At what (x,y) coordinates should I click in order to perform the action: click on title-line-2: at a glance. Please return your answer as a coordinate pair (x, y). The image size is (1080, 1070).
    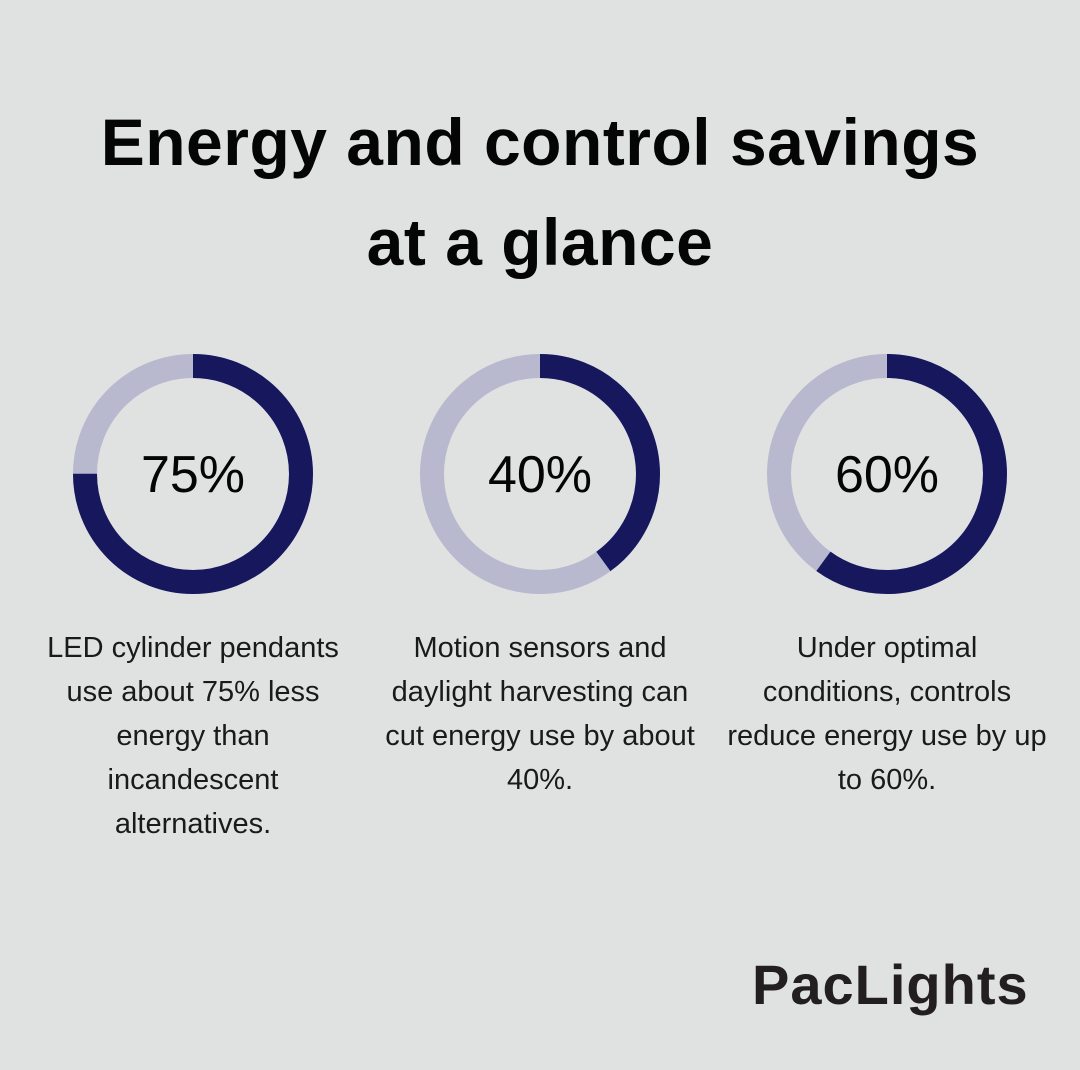
    Looking at the image, I should click on (540, 242).